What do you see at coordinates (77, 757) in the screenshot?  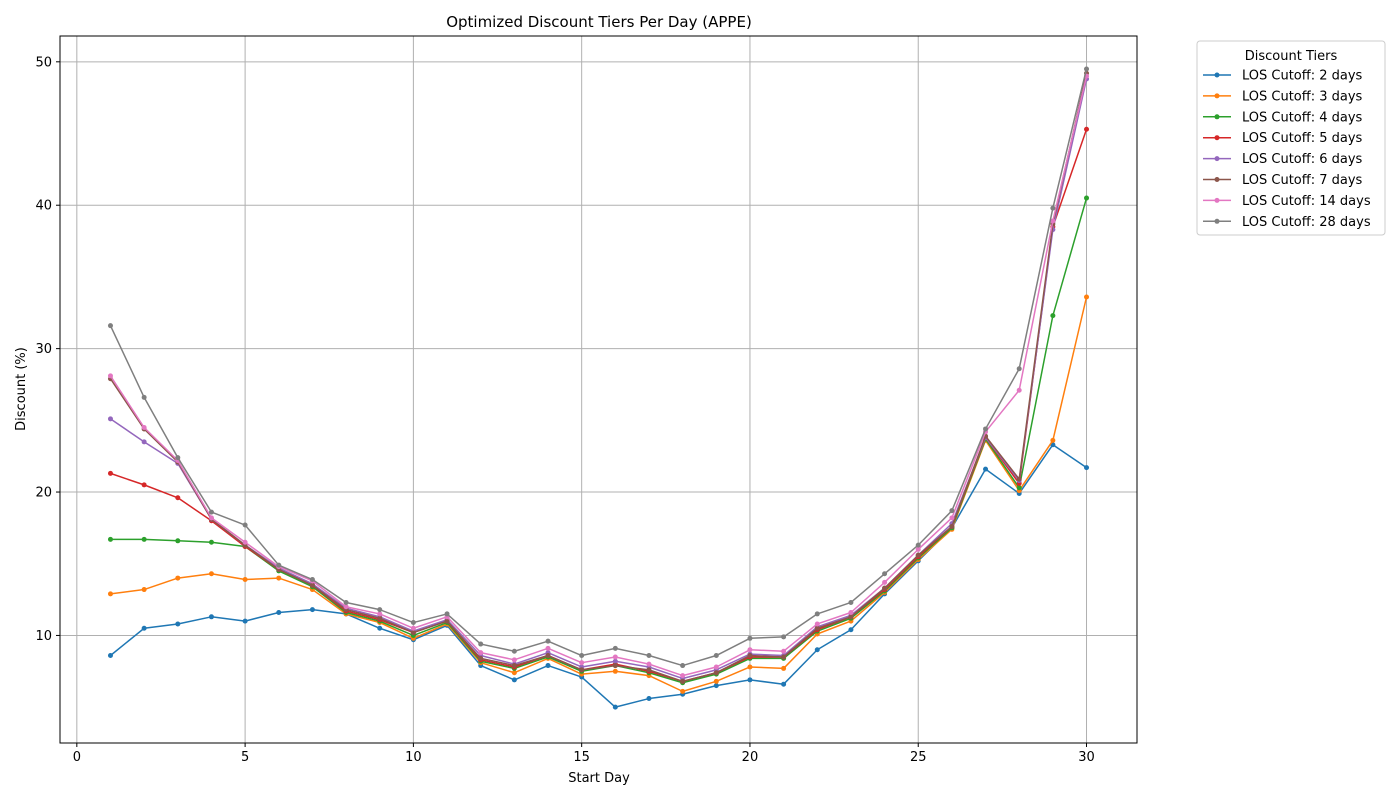 I see `x-tick-label: 0` at bounding box center [77, 757].